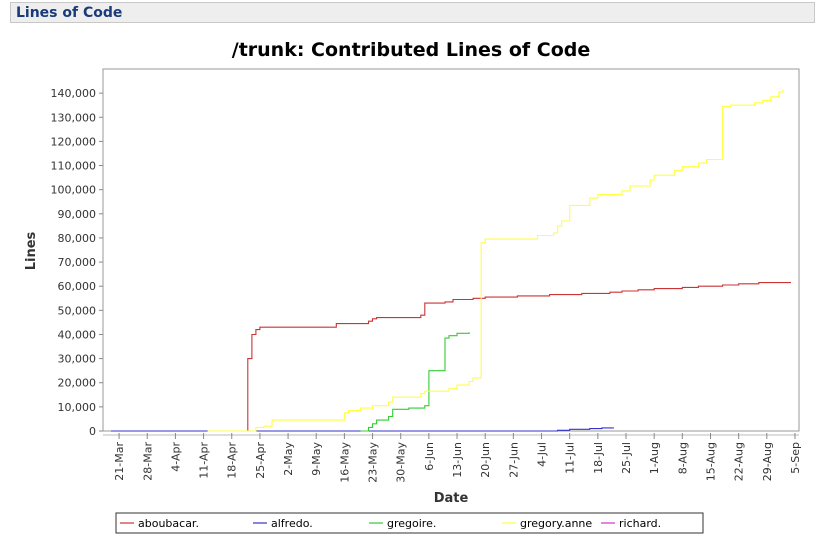 The image size is (817, 544). I want to click on legend-label: aboubacar., so click(168, 523).